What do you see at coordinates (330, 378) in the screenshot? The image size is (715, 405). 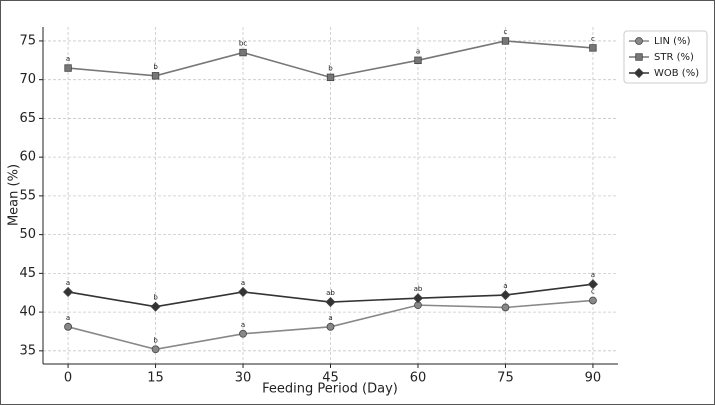 I see `x-tick-label: 45` at bounding box center [330, 378].